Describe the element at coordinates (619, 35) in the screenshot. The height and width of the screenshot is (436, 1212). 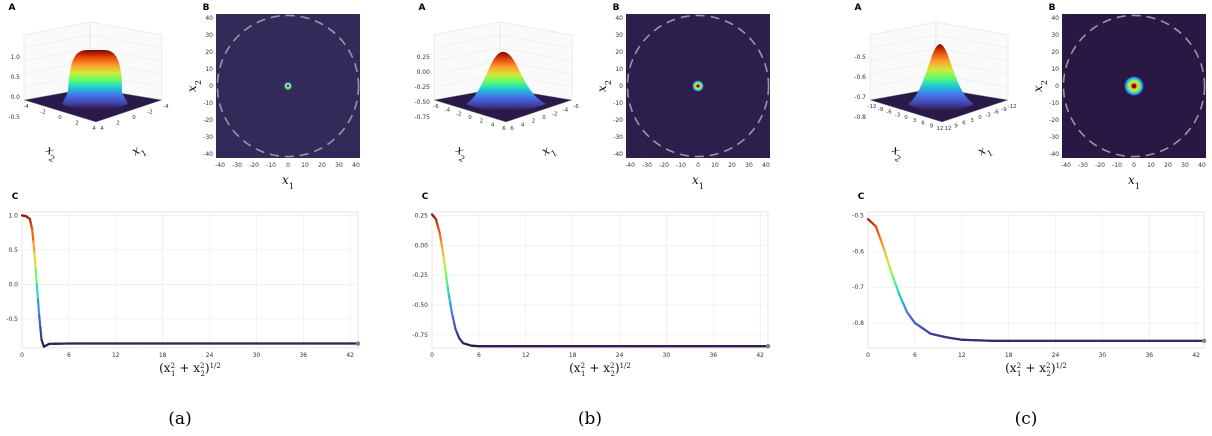
I see `heatmap-ytick-label: 30` at that location.